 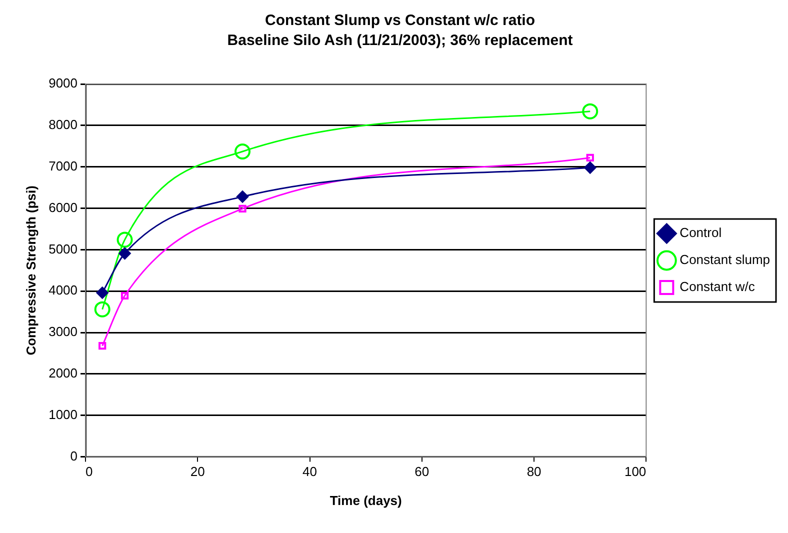 I want to click on legend-label: Constant slump, so click(x=725, y=260).